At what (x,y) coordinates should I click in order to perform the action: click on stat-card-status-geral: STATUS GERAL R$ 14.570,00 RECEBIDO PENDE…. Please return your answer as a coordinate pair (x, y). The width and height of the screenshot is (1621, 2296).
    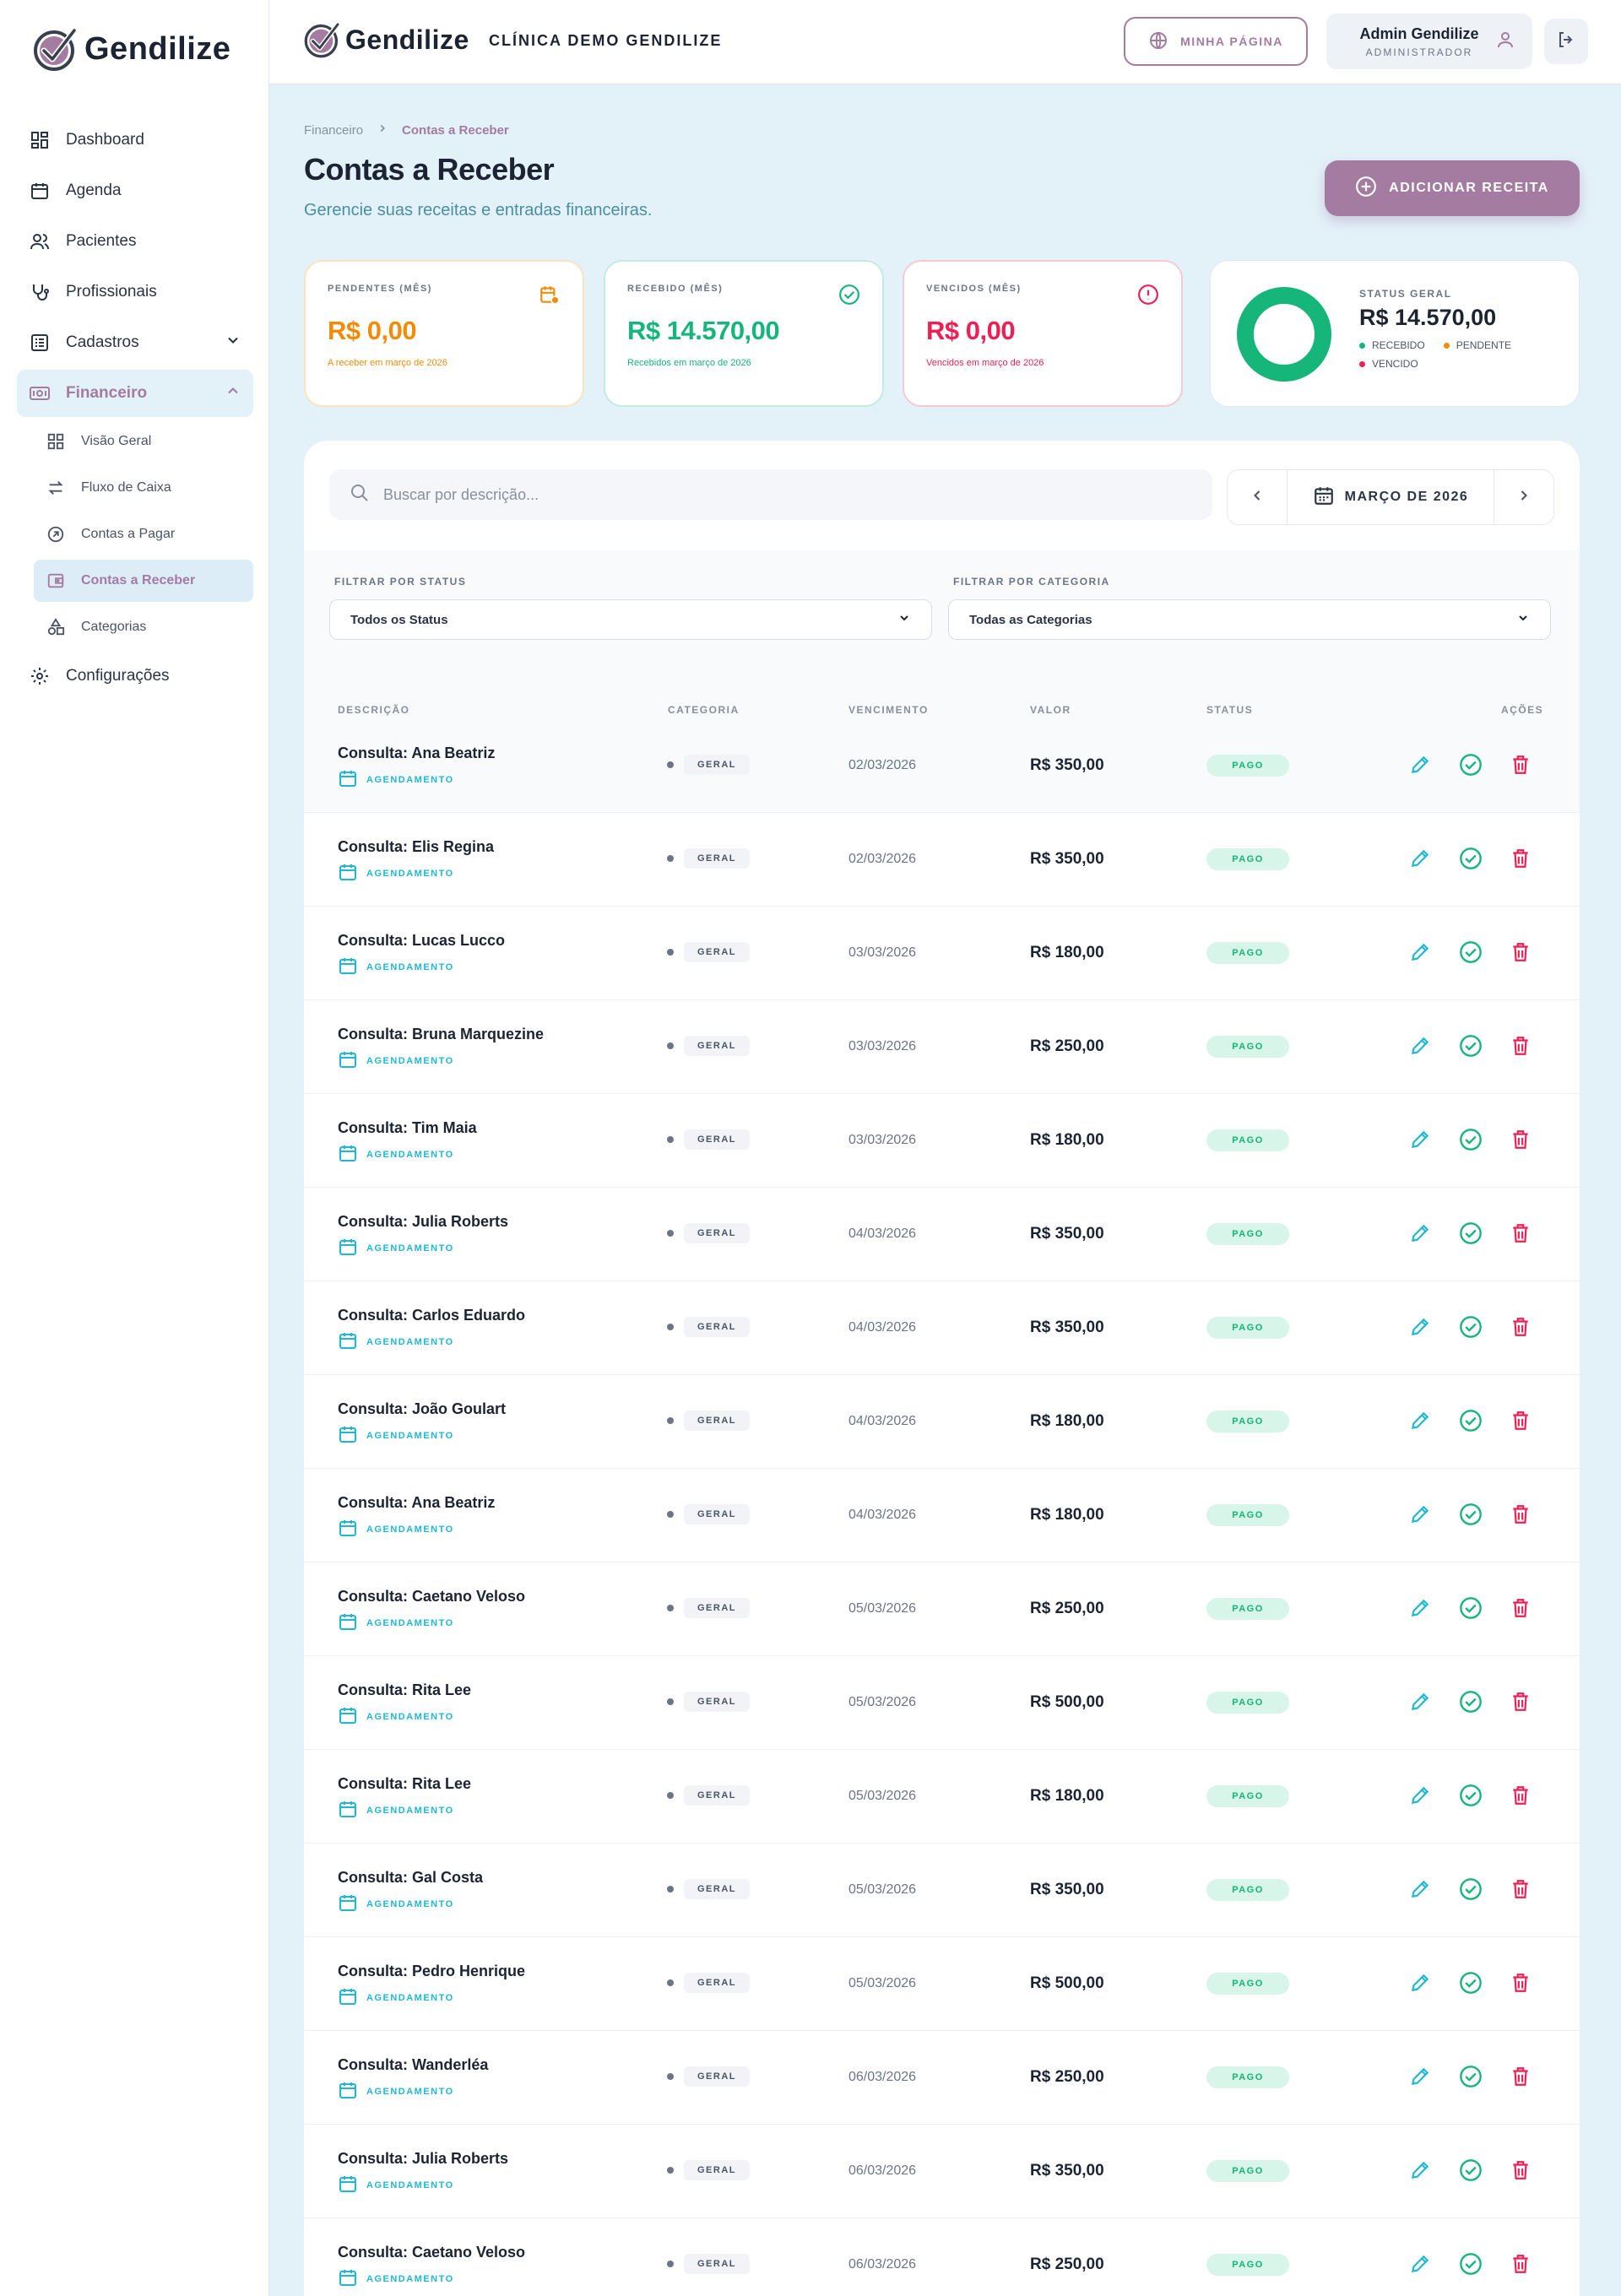
    Looking at the image, I should click on (1395, 333).